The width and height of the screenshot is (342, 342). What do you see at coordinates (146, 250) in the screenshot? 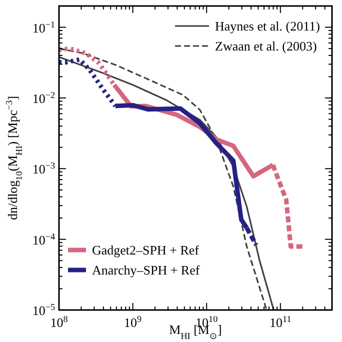
I see `legend-label: Gadget2–SPH + Ref` at bounding box center [146, 250].